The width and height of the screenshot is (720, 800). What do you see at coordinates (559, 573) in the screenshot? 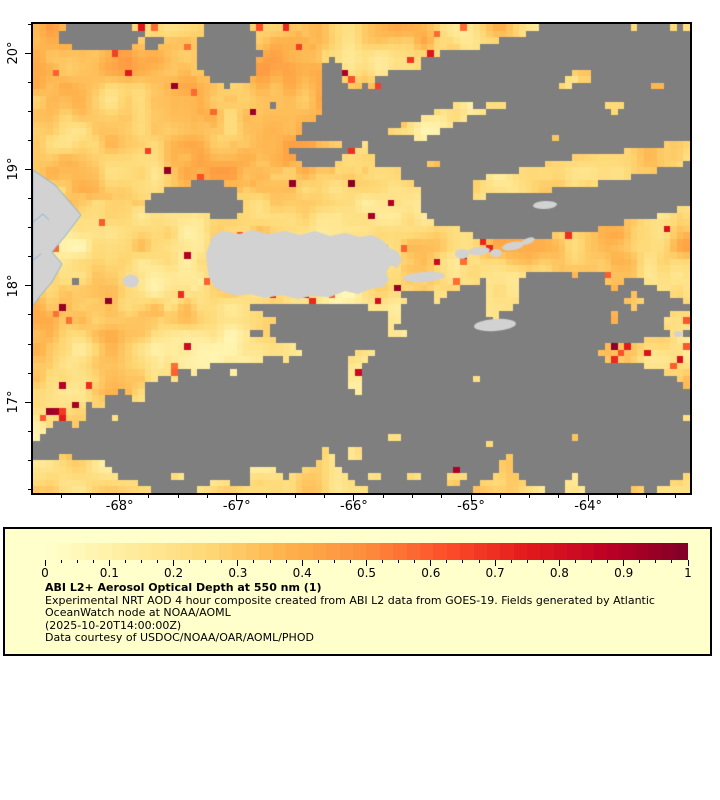
I see `colorbar-tick-label: 0.8` at bounding box center [559, 573].